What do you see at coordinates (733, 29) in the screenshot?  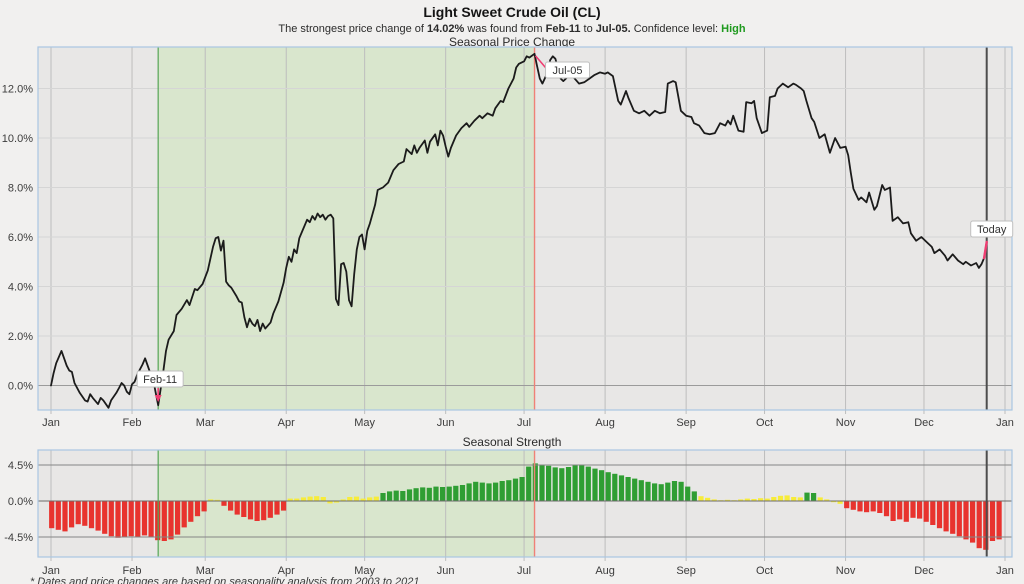 I see `subtitle-segment: High` at bounding box center [733, 29].